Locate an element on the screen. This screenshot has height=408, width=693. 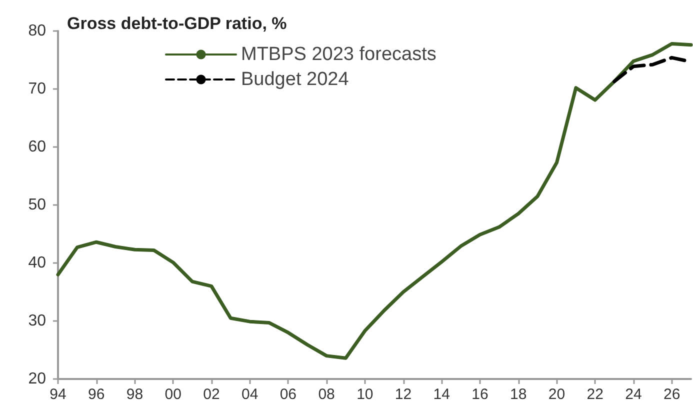
x-tick-label: 16 is located at coordinates (480, 394).